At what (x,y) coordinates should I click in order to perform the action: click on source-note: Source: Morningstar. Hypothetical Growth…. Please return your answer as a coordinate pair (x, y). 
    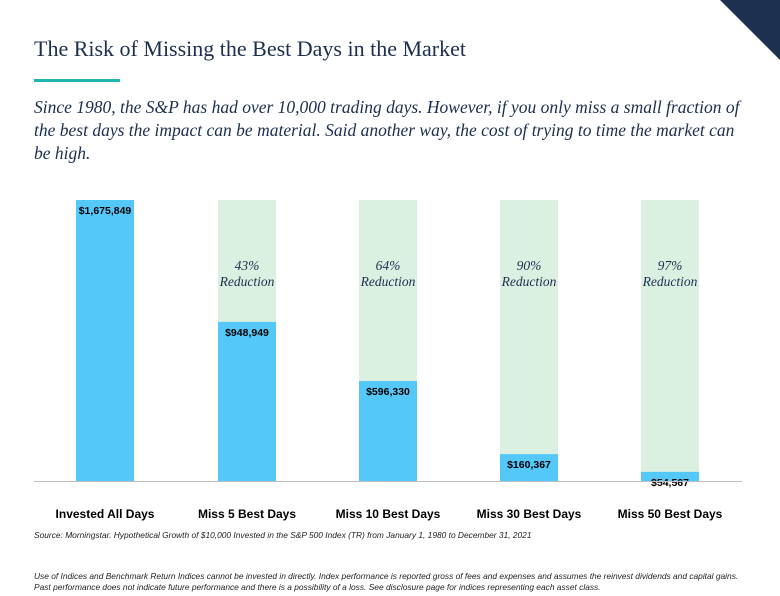
    Looking at the image, I should click on (283, 535).